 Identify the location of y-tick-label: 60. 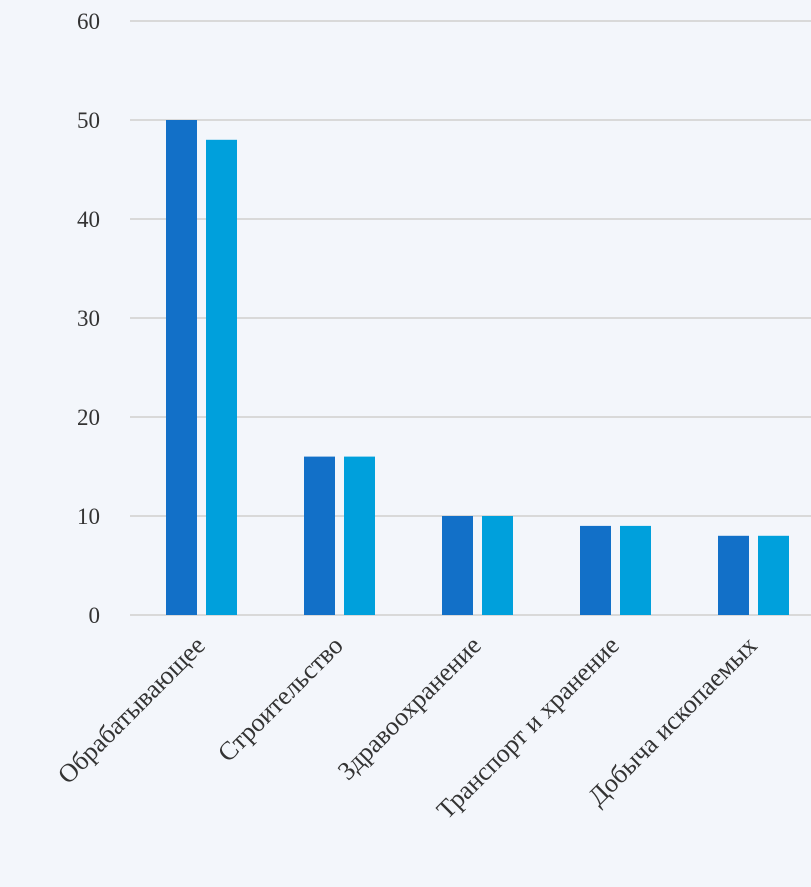
(88, 21).